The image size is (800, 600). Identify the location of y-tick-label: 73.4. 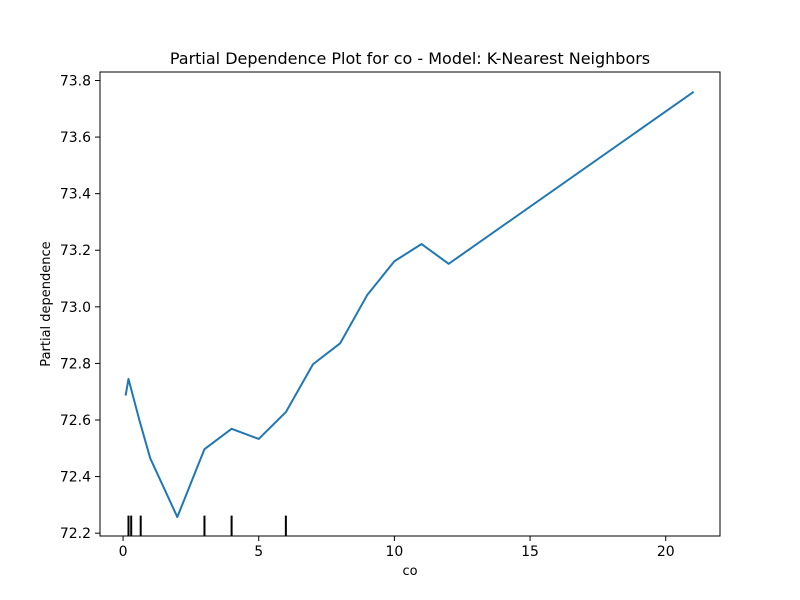
(75, 195).